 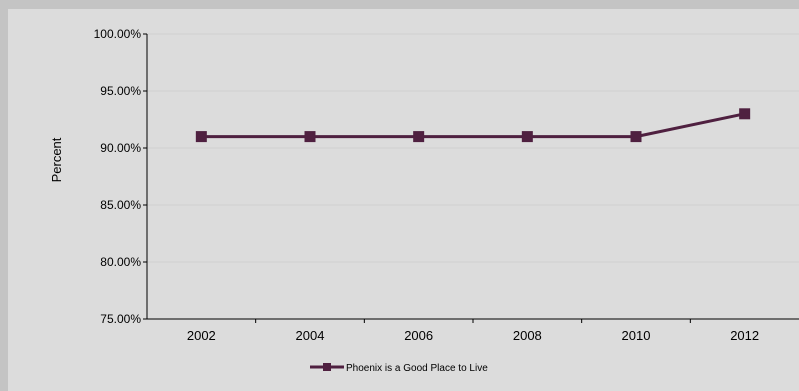 I want to click on y-tick-label: 75.00%, so click(x=120, y=319).